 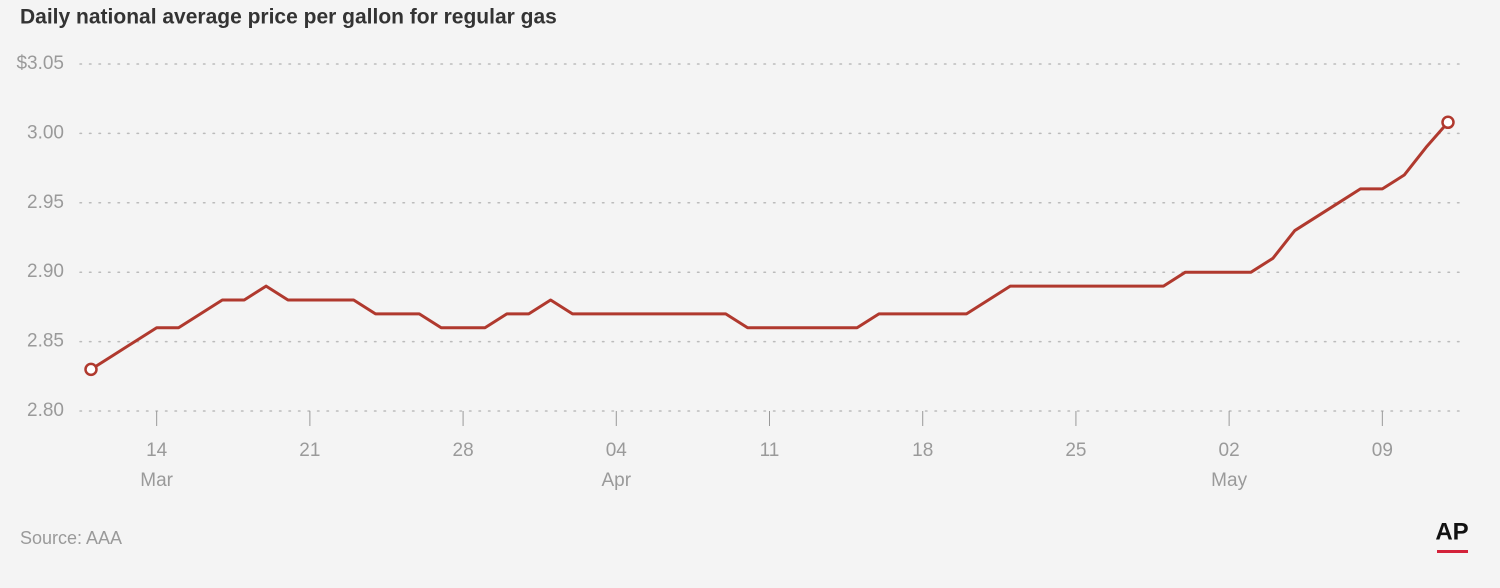 What do you see at coordinates (1452, 551) in the screenshot?
I see `logo-underline` at bounding box center [1452, 551].